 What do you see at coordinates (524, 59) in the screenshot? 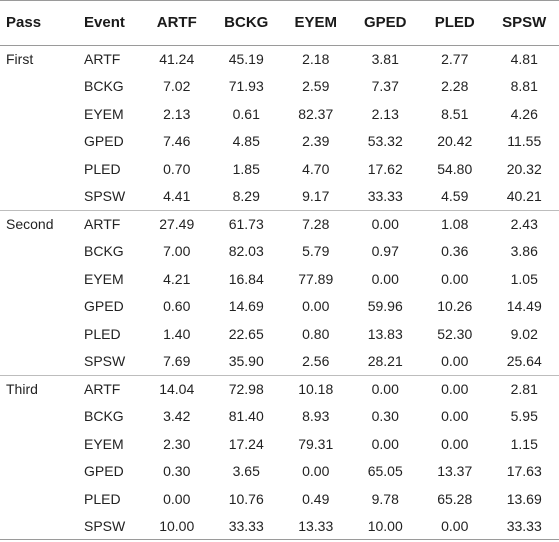
I see `value-cell: 4.81` at bounding box center [524, 59].